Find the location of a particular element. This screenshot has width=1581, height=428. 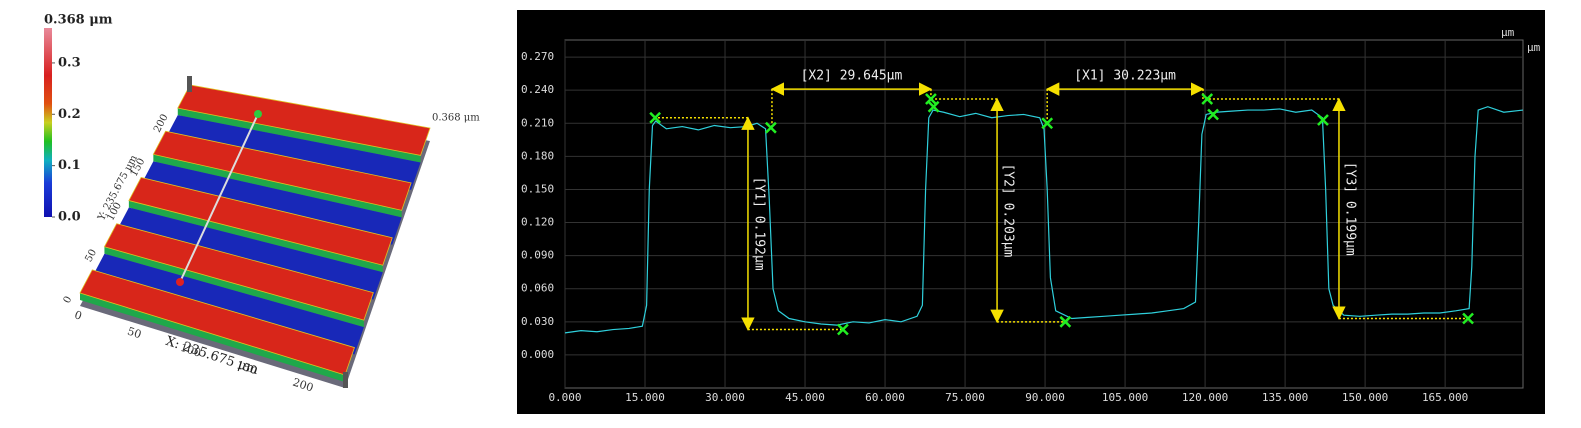

x-tick-label: 135.000 is located at coordinates (1285, 397).